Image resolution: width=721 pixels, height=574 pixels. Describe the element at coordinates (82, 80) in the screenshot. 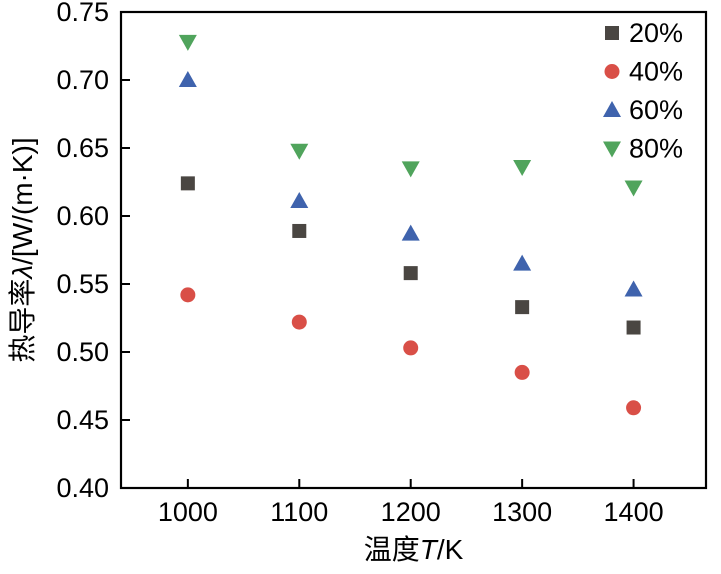

I see `y-tick-label: 0.70` at that location.